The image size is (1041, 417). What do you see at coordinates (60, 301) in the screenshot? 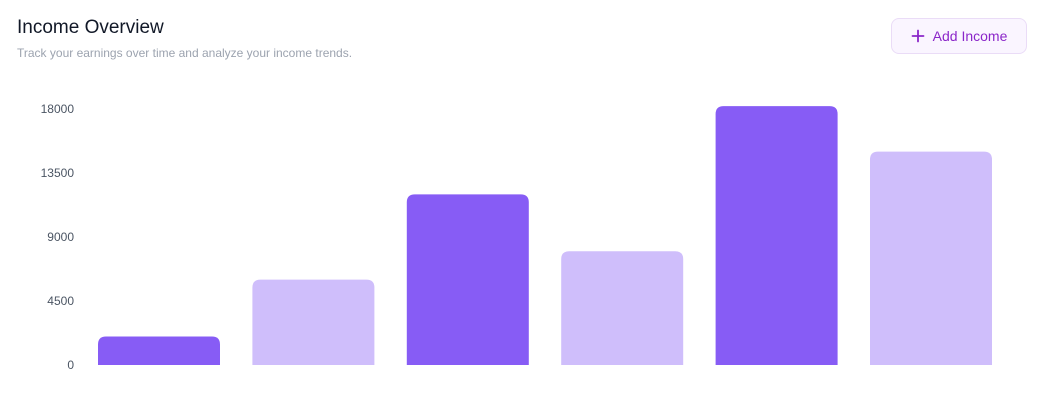
I see `y-tick-label: 4500` at bounding box center [60, 301].